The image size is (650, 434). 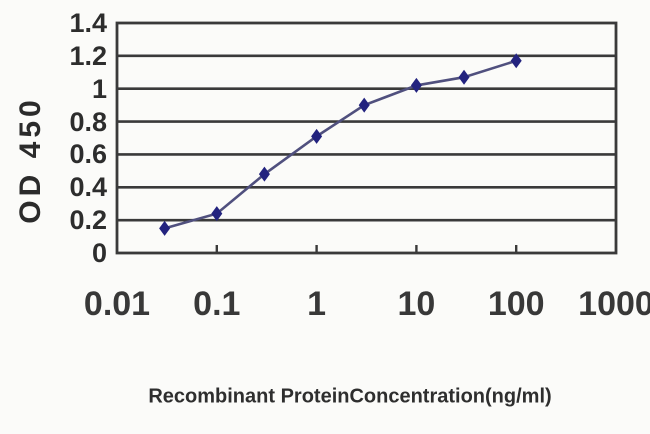 What do you see at coordinates (88, 154) in the screenshot?
I see `y-tick-label: 0.6` at bounding box center [88, 154].